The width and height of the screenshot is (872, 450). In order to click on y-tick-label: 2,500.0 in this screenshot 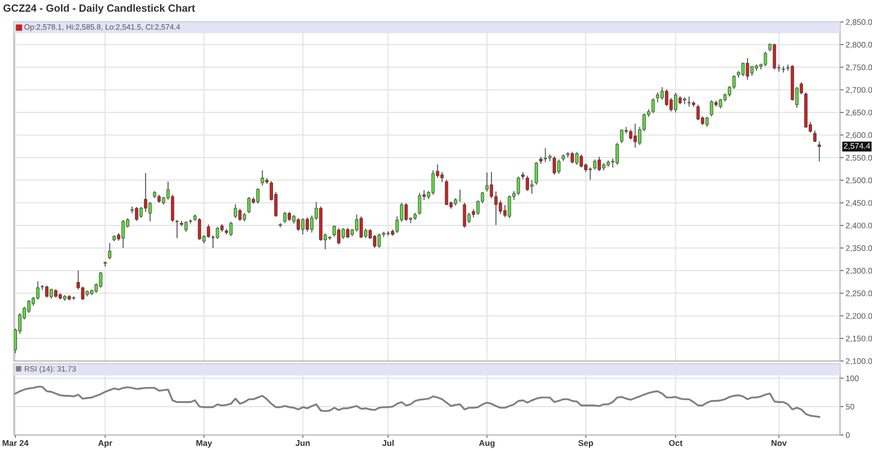, I will do `click(859, 180)`.